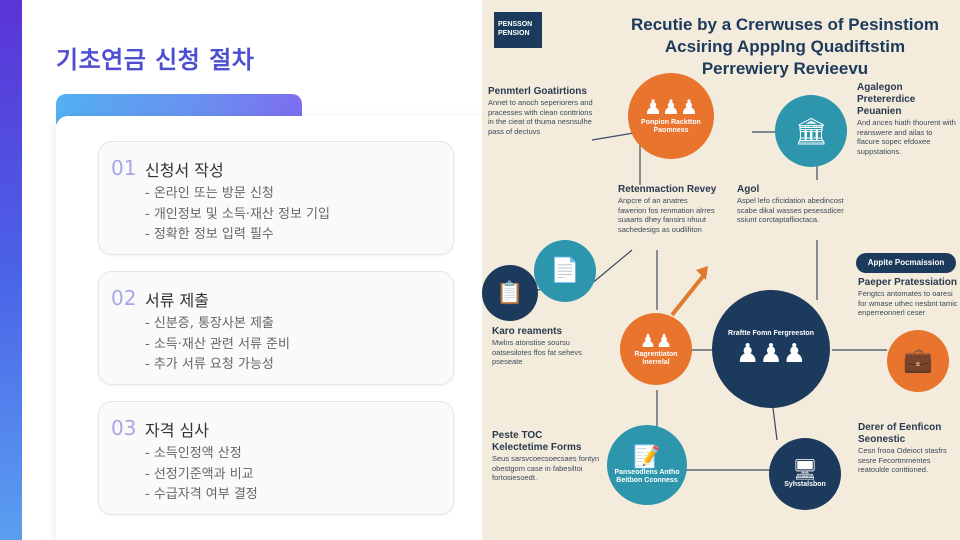 This screenshot has width=960, height=540. I want to click on family-icon: ♟♟♟, so click(771, 353).